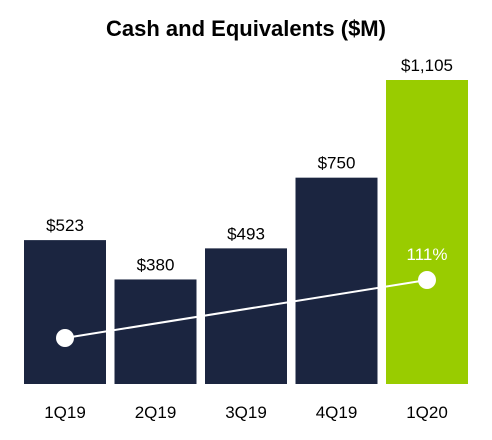 The image size is (492, 440). Describe the element at coordinates (427, 280) in the screenshot. I see `growth-end-point` at that location.